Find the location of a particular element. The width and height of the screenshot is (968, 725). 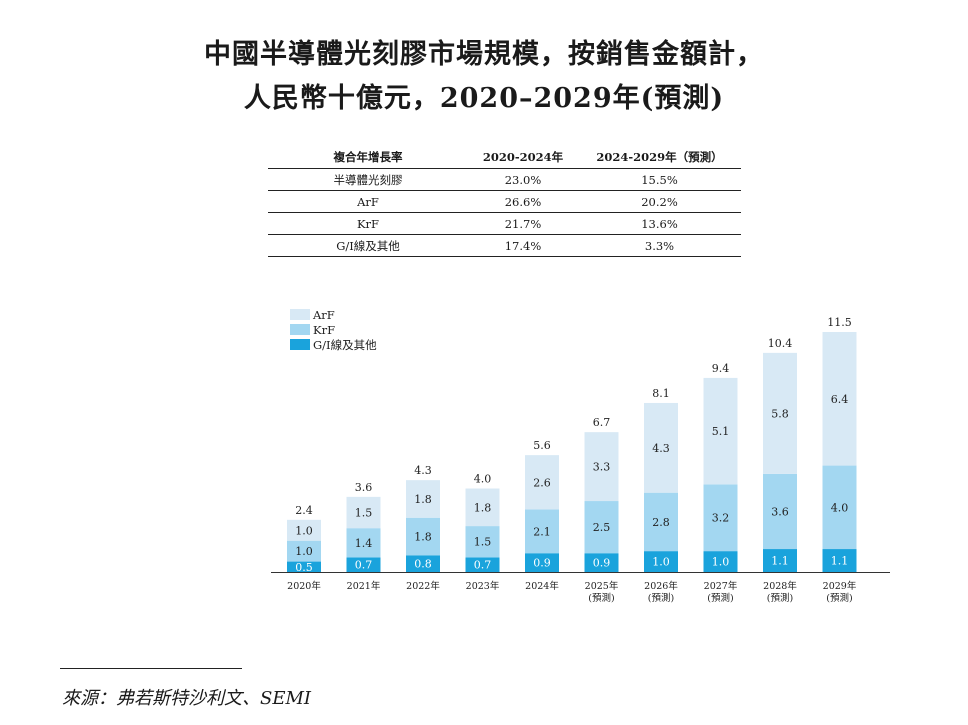

bar-total-label: 6.7 is located at coordinates (602, 422).